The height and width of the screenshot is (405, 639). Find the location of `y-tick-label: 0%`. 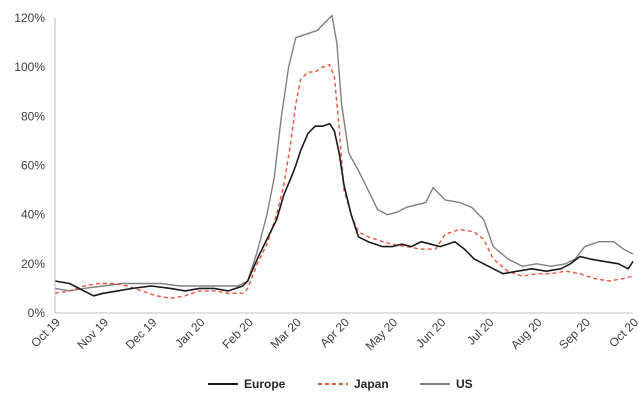

y-tick-label: 0% is located at coordinates (37, 313).